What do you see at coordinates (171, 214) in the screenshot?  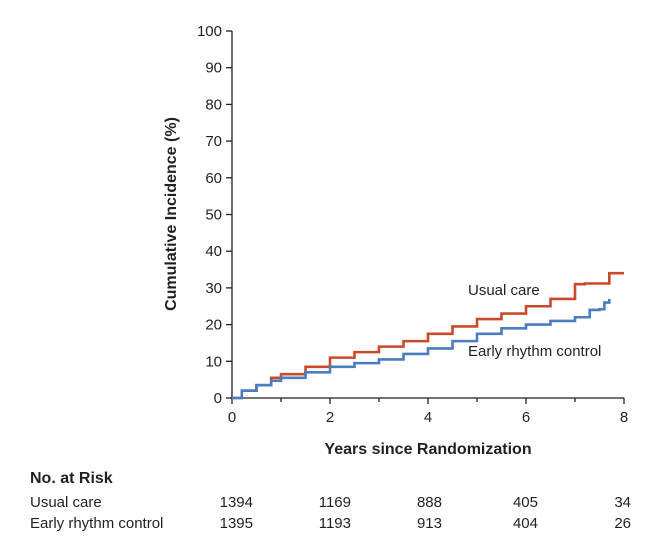 I see `y-axis-label: Cumulative Incidence (%)` at bounding box center [171, 214].